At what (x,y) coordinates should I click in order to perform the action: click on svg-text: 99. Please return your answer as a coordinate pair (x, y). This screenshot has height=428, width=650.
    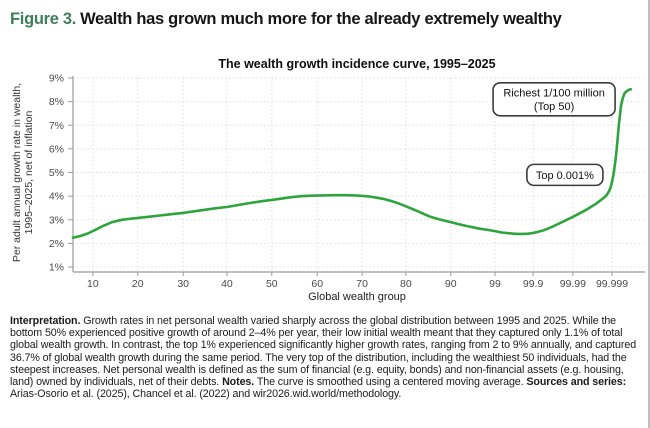
    Looking at the image, I should click on (495, 284).